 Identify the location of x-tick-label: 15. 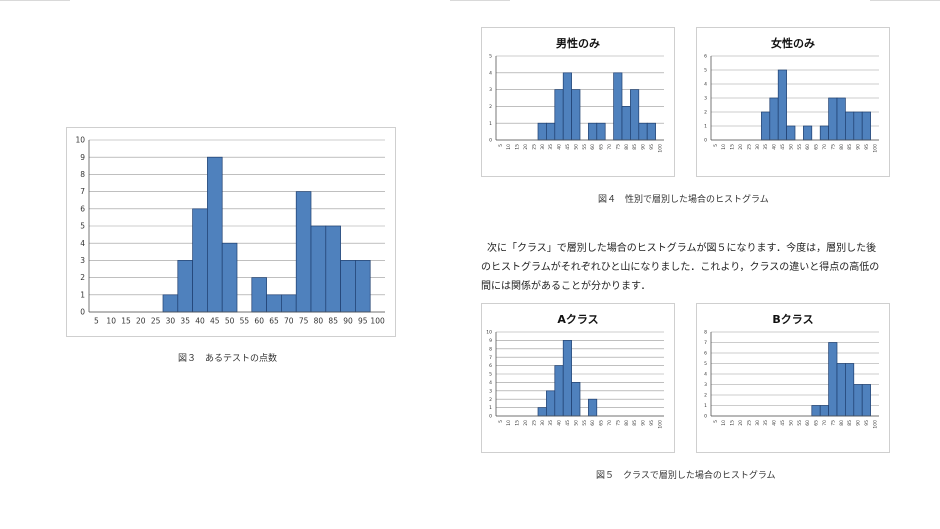
(518, 147).